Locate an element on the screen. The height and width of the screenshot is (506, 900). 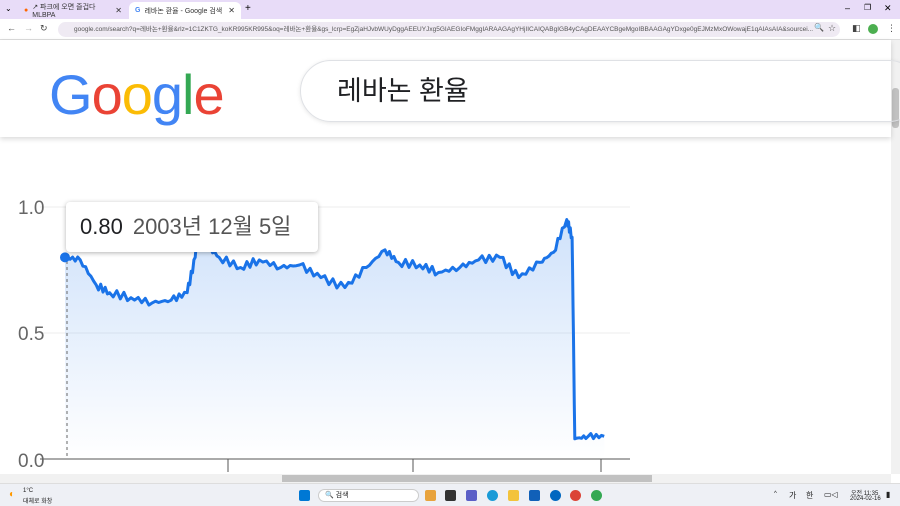
weather-text: 대체로 화창 is located at coordinates (38, 502).